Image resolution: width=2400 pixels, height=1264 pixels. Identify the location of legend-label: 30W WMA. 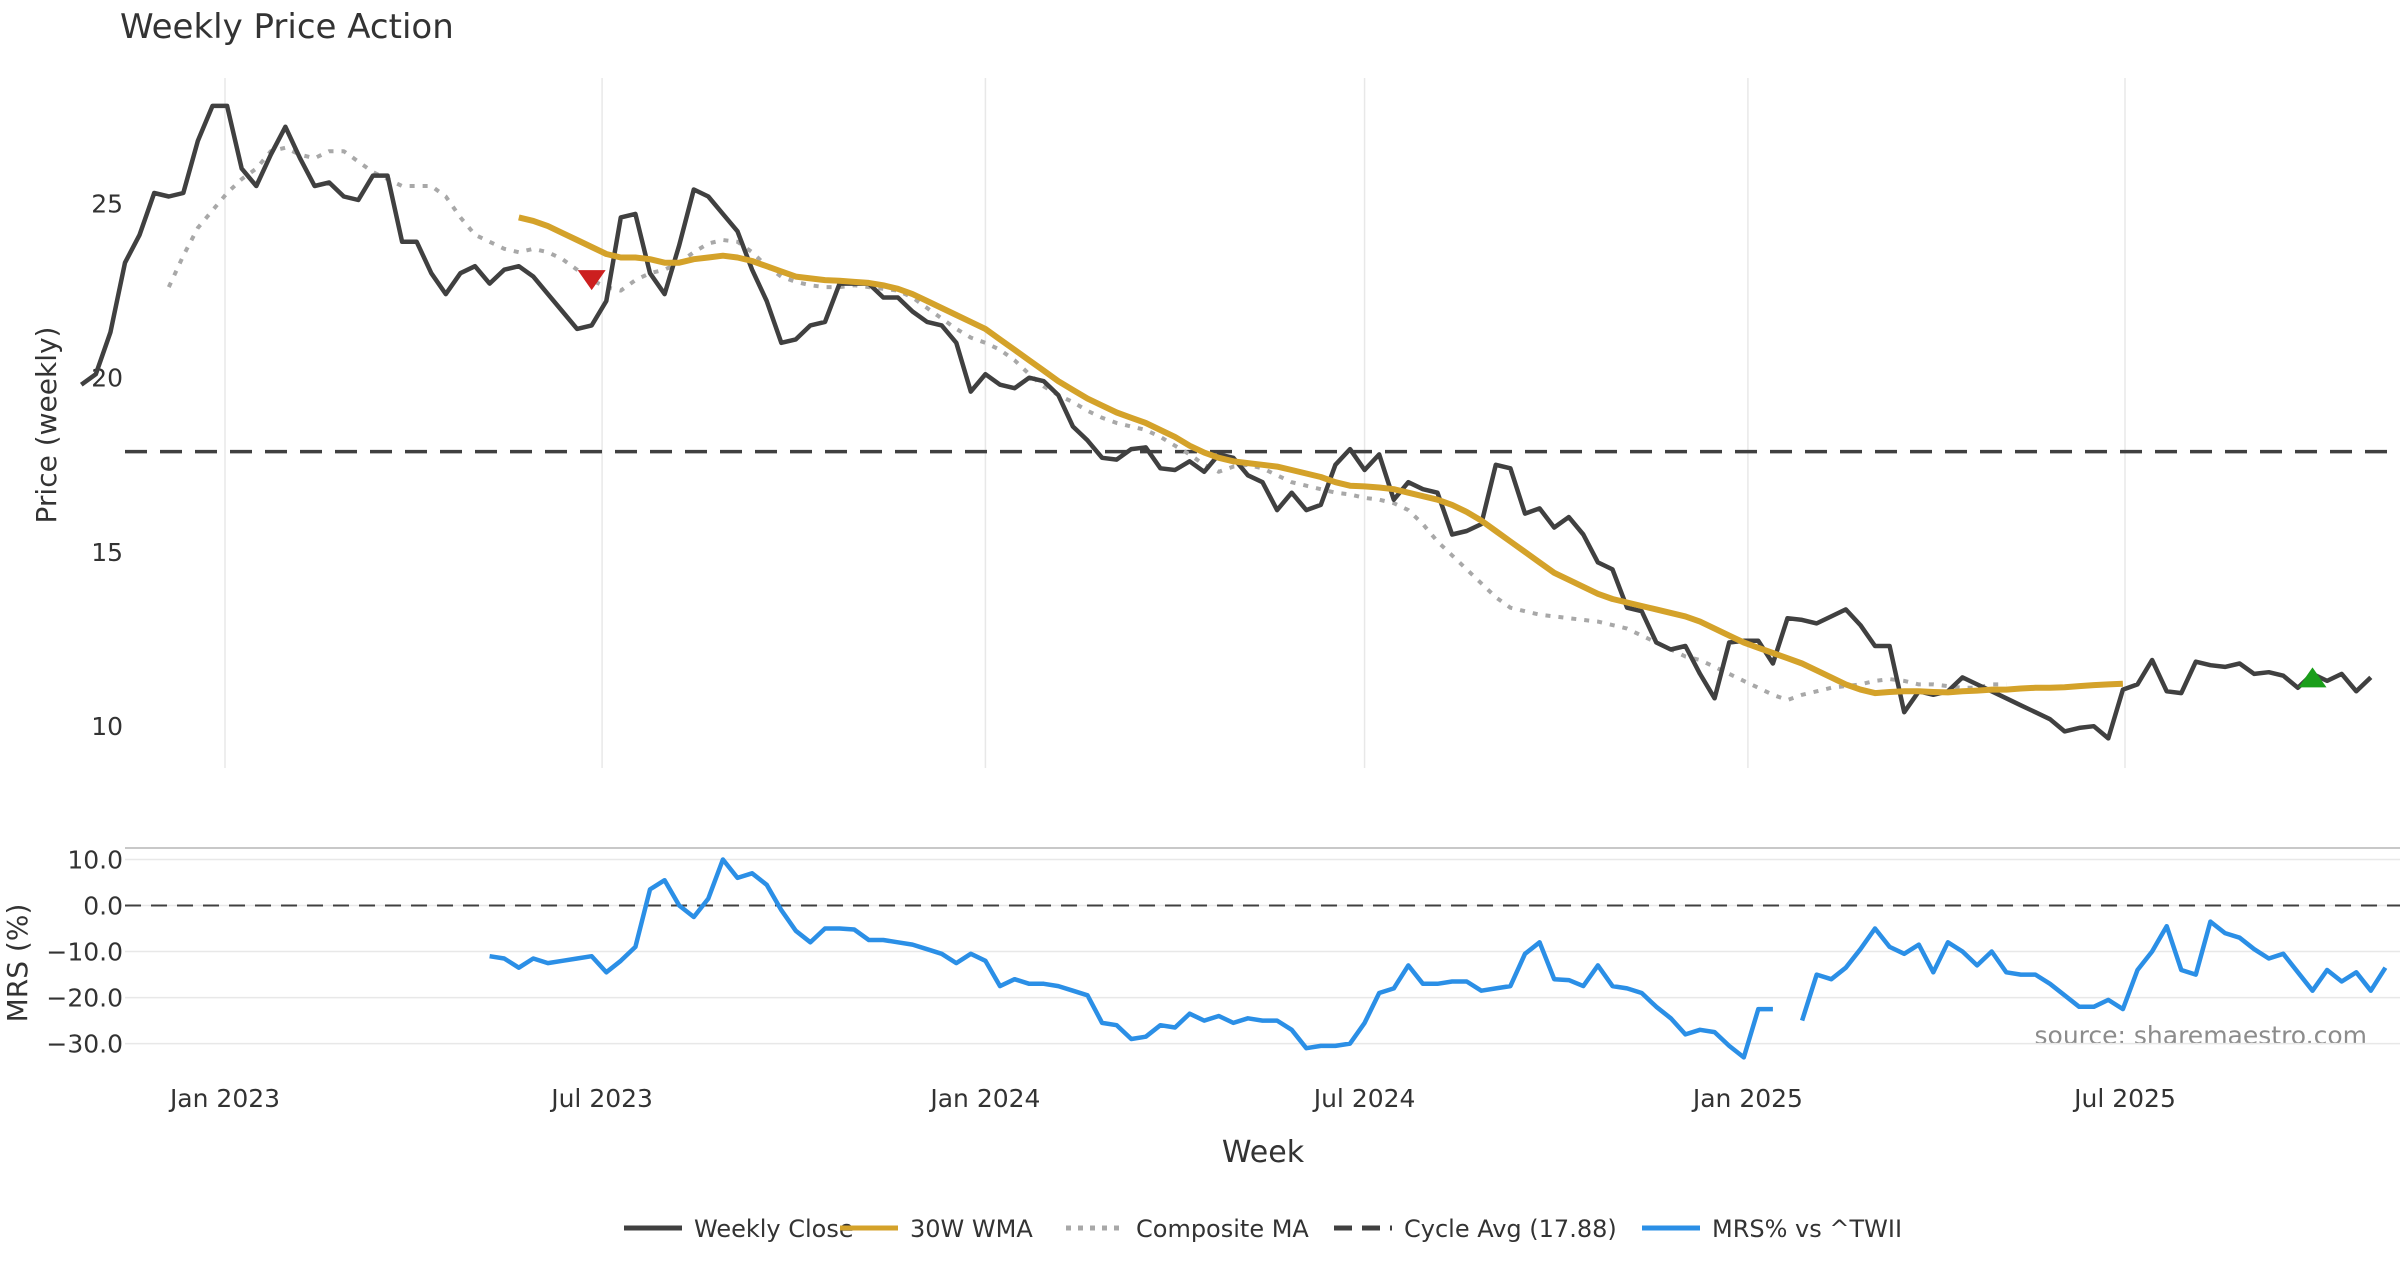
(971, 1229).